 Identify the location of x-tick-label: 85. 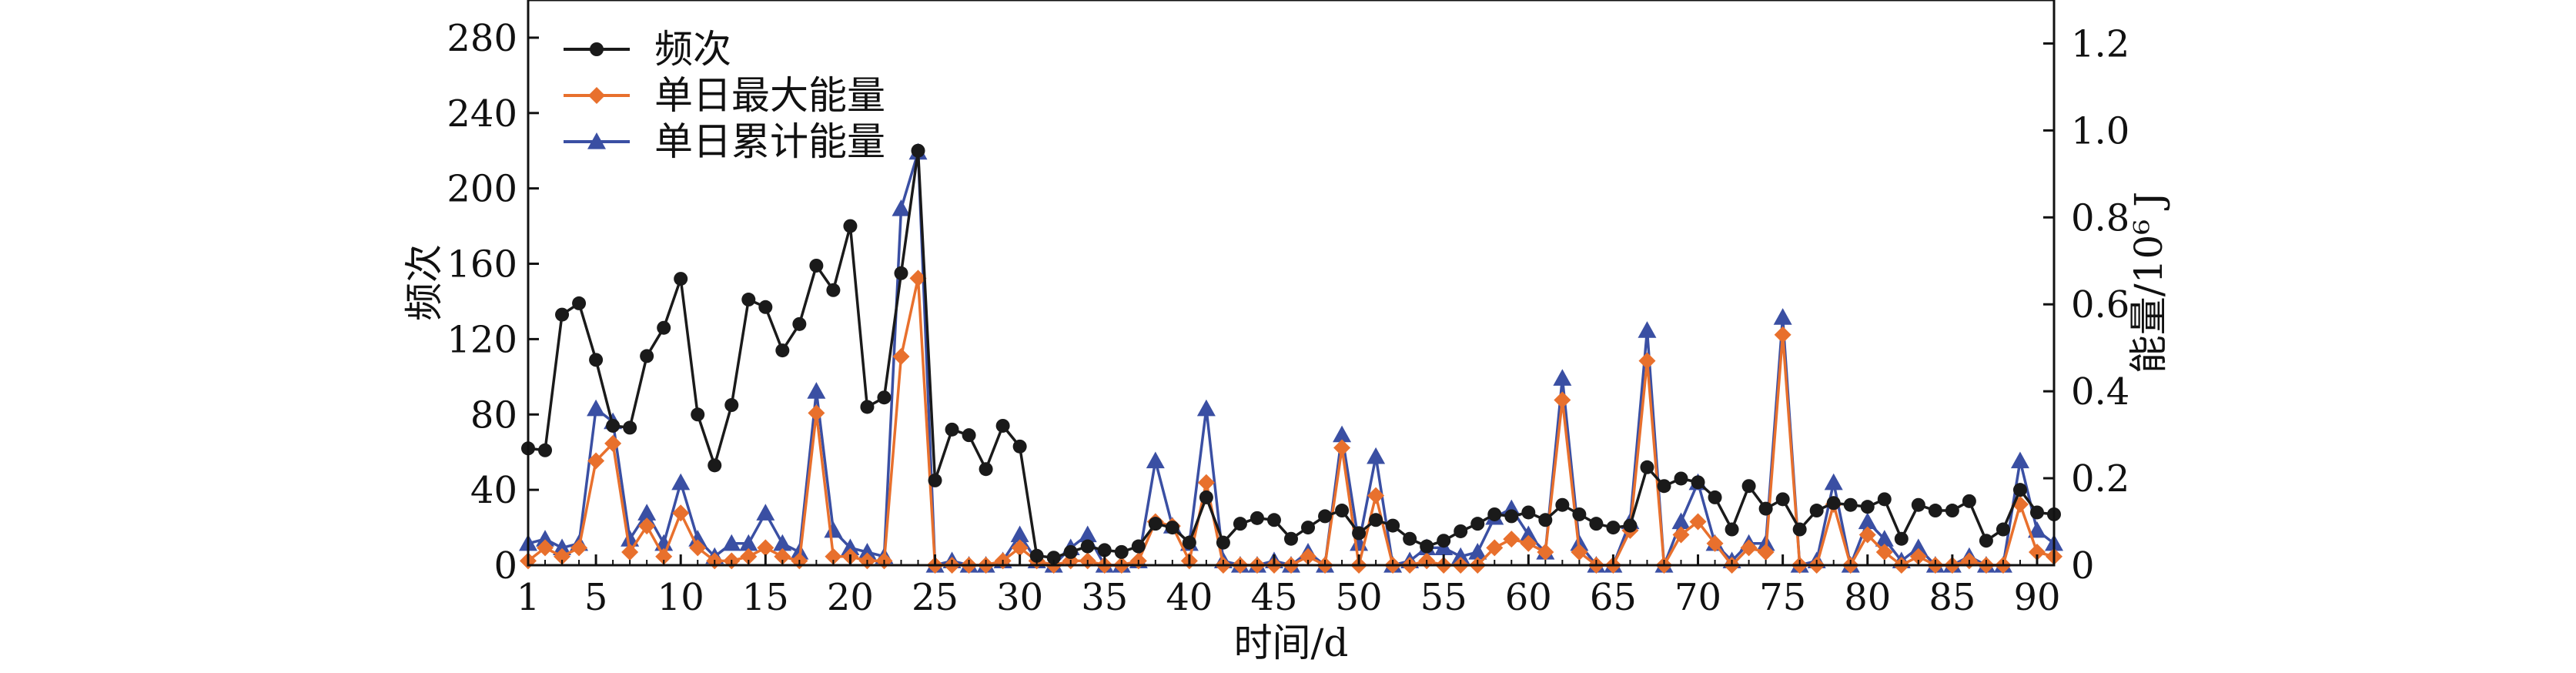
(1952, 597).